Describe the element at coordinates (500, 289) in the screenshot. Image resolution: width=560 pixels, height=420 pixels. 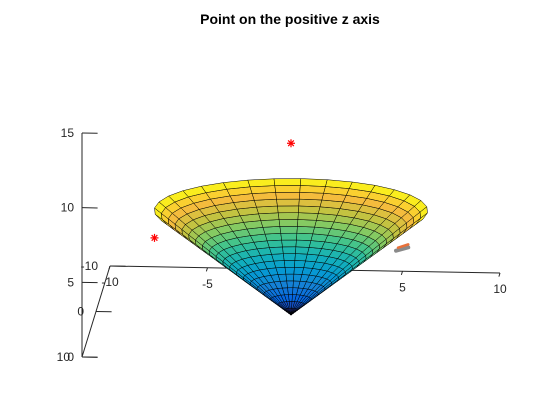
I see `x-tick-label: 10` at that location.